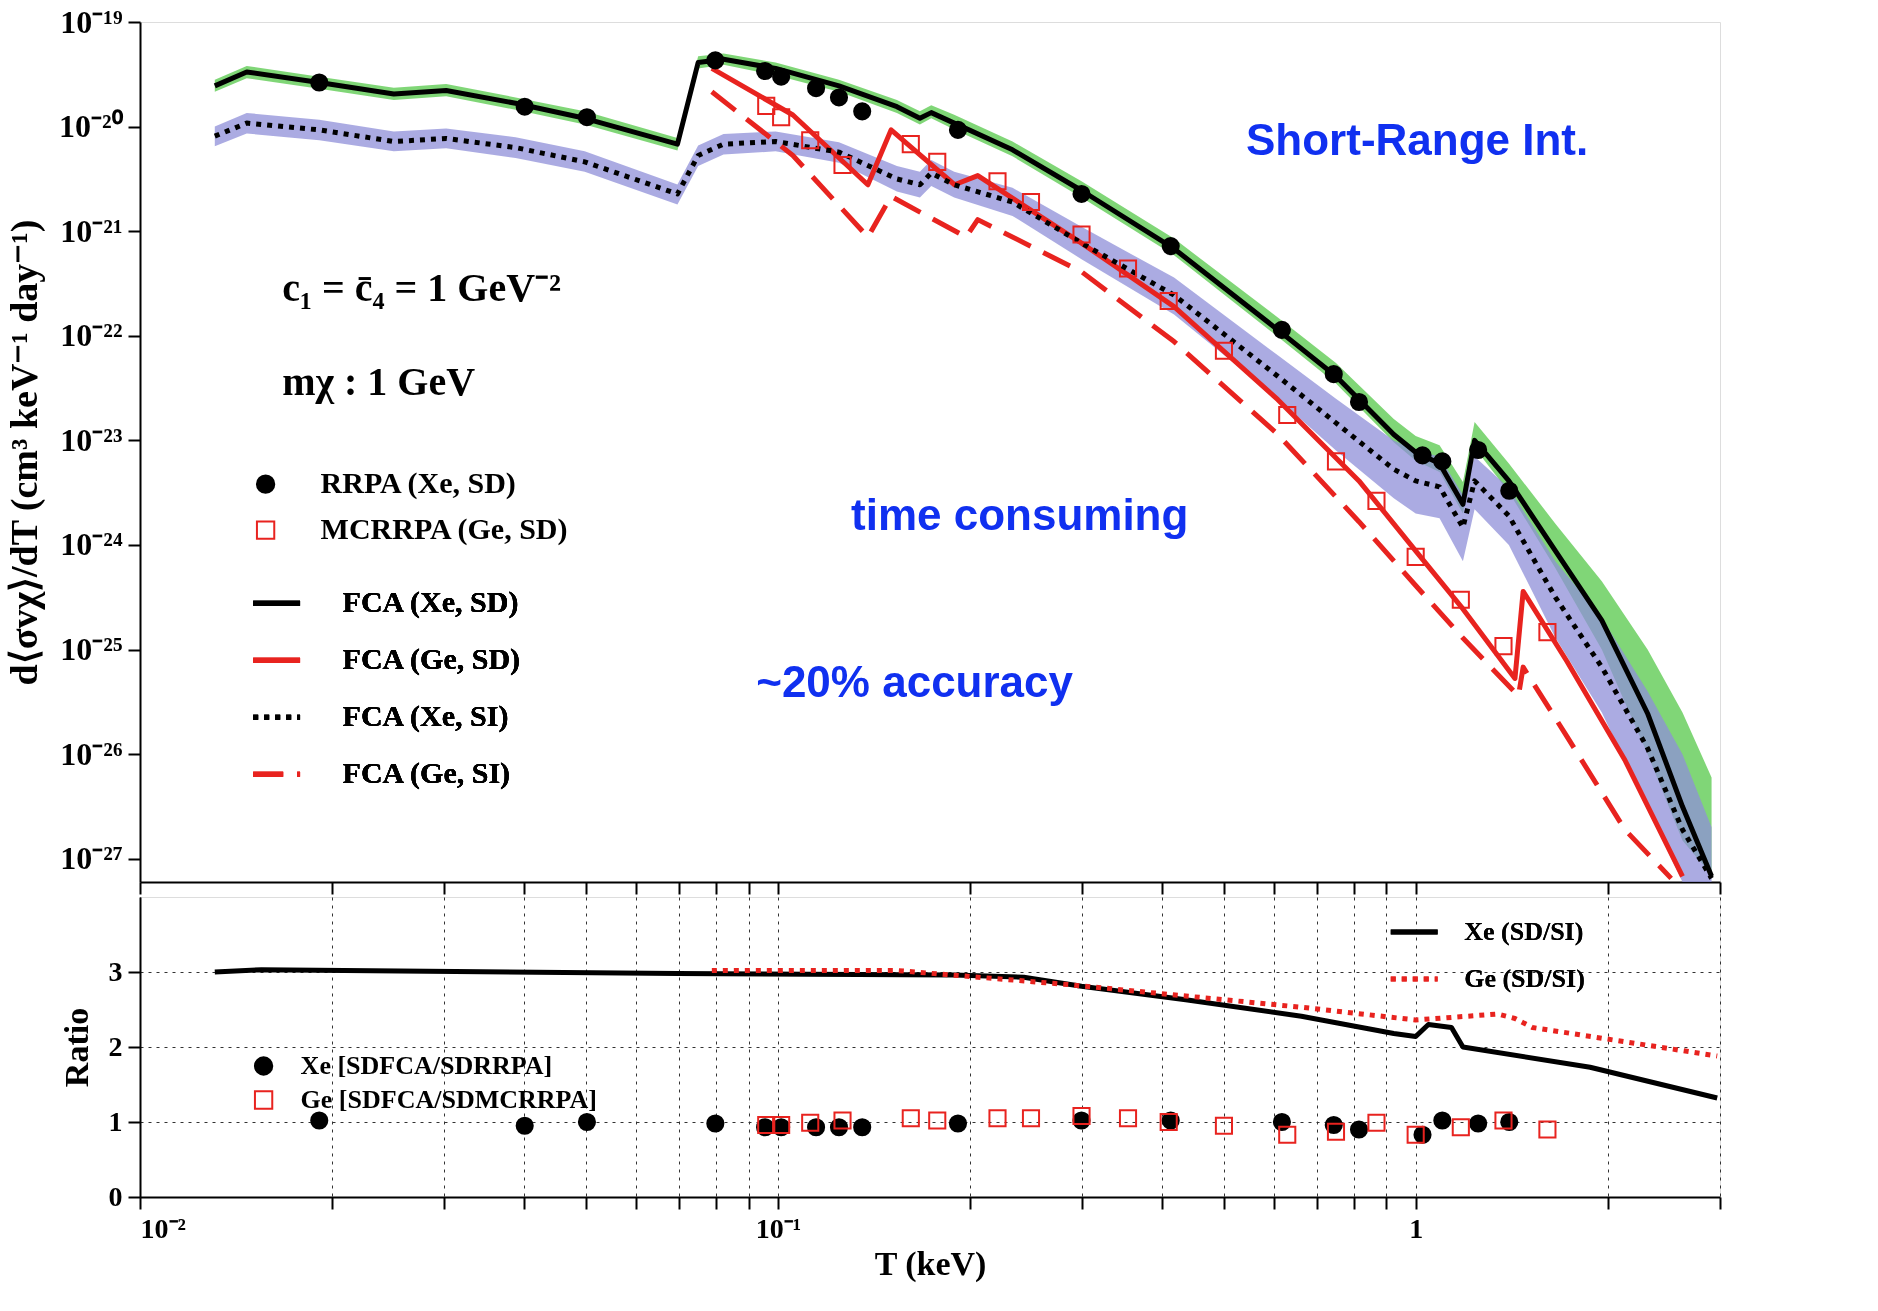  What do you see at coordinates (115, 1121) in the screenshot?
I see `y-tick-label: 1` at bounding box center [115, 1121].